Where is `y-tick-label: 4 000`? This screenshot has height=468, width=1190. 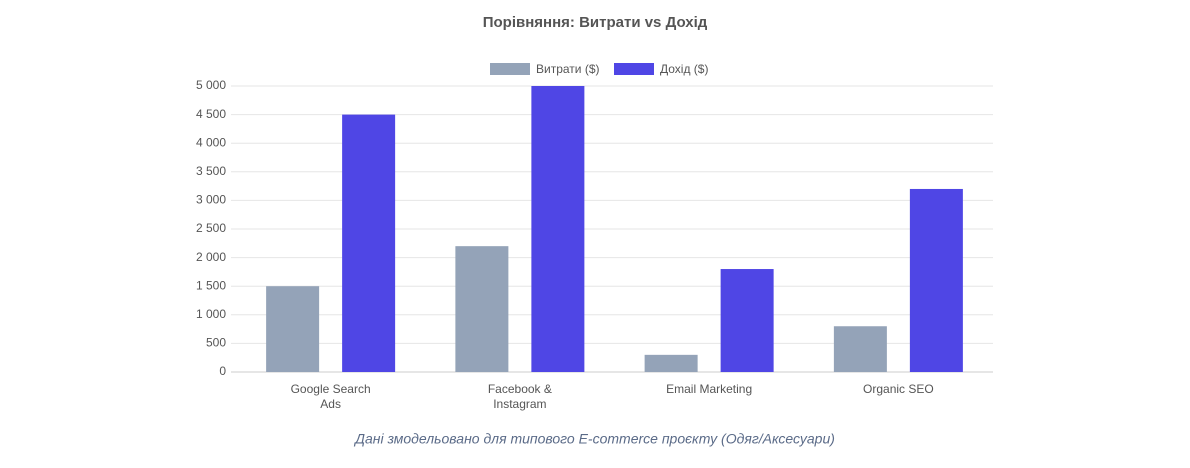 y-tick-label: 4 000 is located at coordinates (211, 142).